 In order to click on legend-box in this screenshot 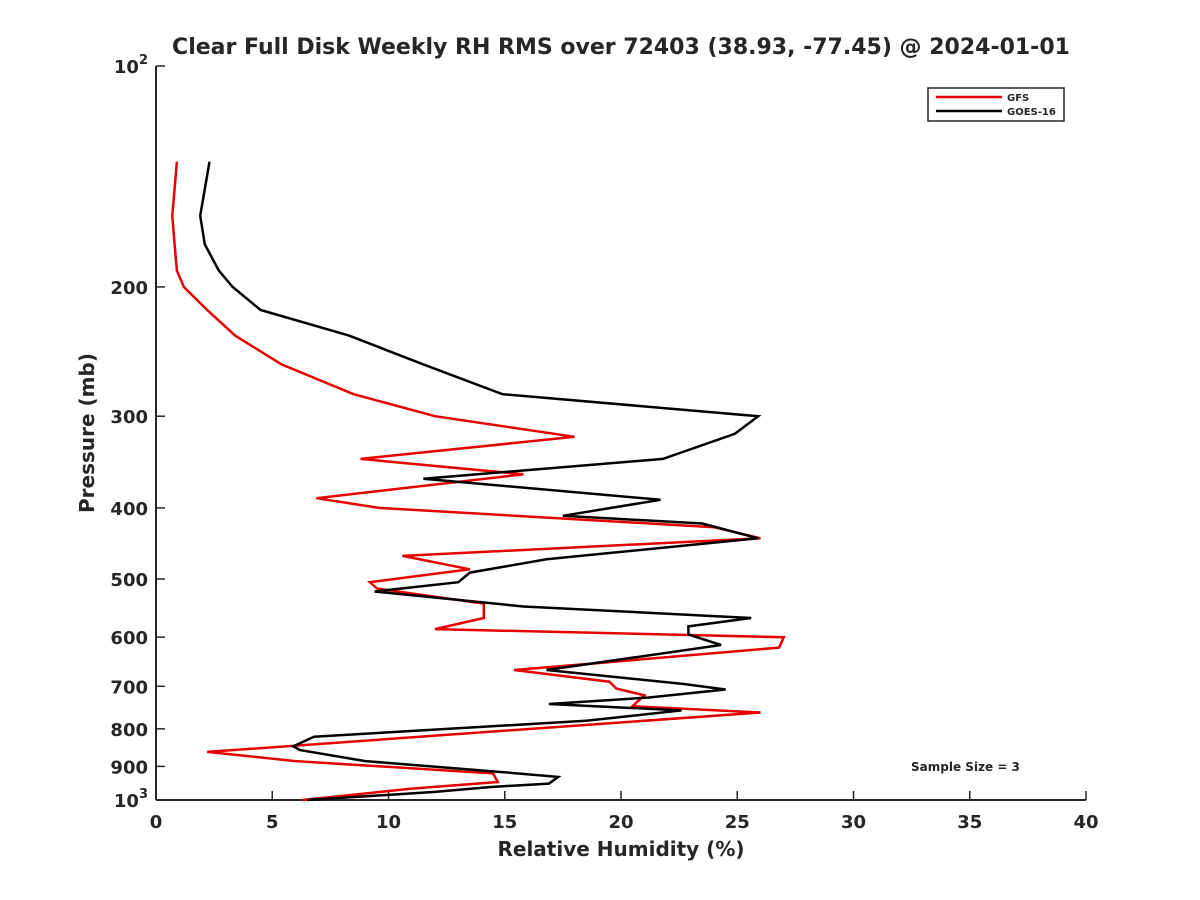, I will do `click(996, 104)`.